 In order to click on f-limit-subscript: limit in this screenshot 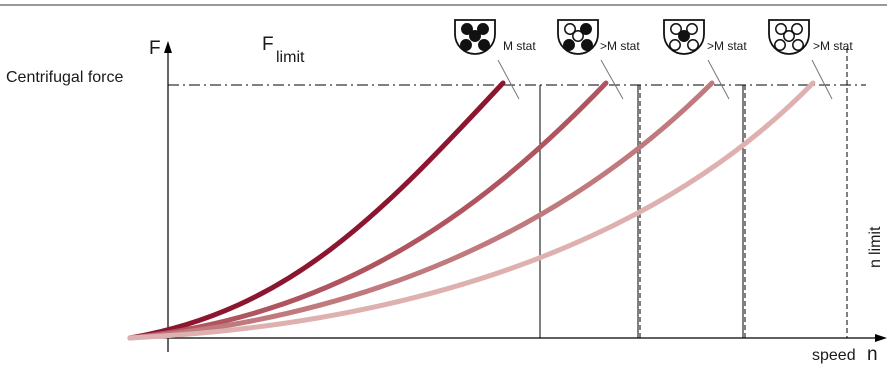, I will do `click(290, 57)`.